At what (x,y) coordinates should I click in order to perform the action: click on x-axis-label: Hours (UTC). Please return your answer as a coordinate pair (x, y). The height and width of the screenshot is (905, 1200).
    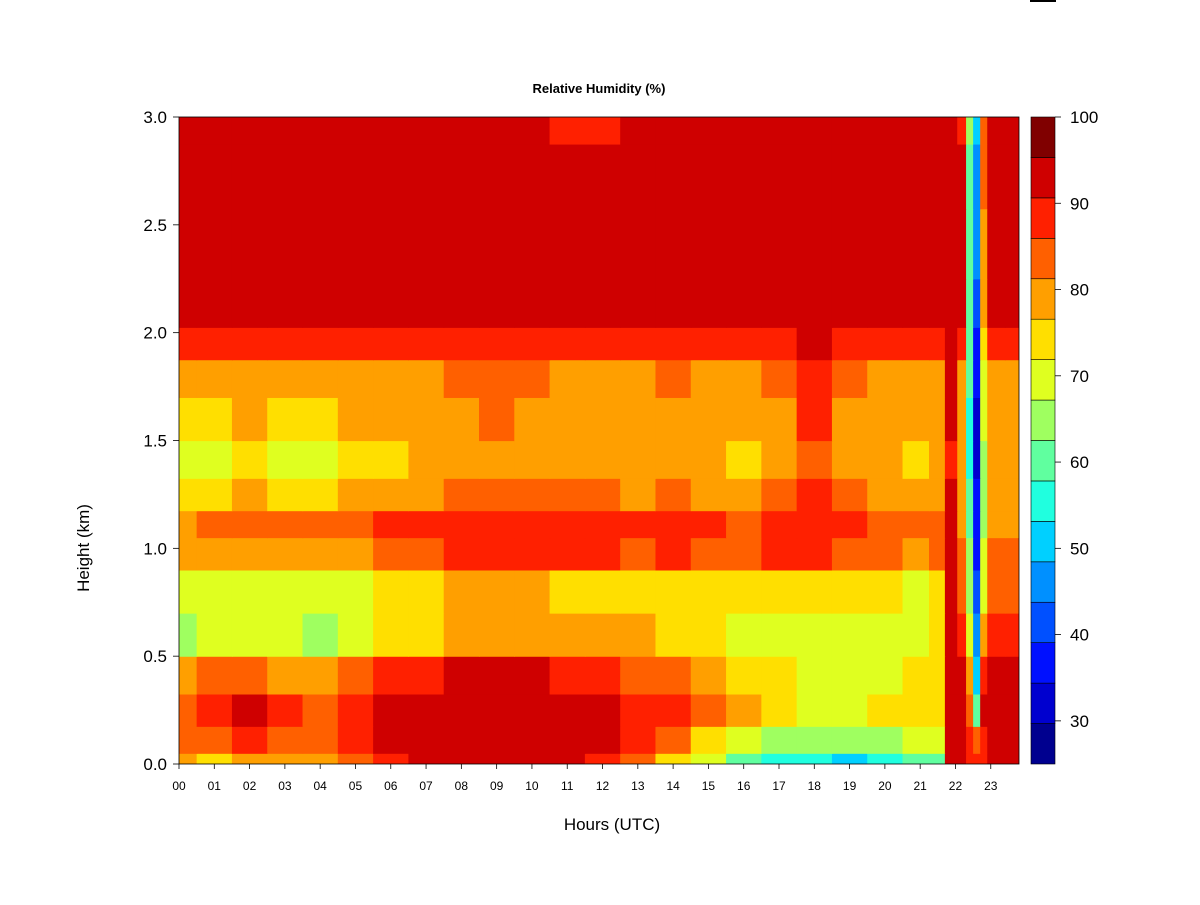
    Looking at the image, I should click on (612, 824).